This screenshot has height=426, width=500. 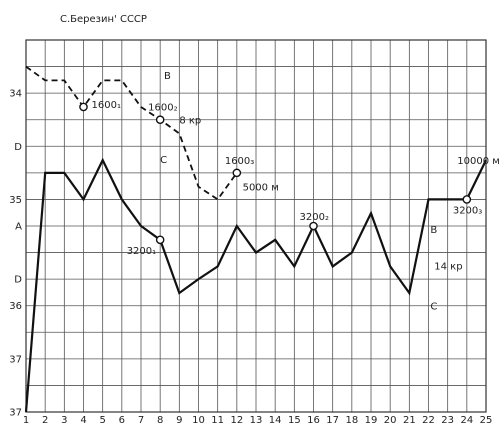 What do you see at coordinates (239, 161) in the screenshot?
I see `data-point-label: 1600₃` at bounding box center [239, 161].